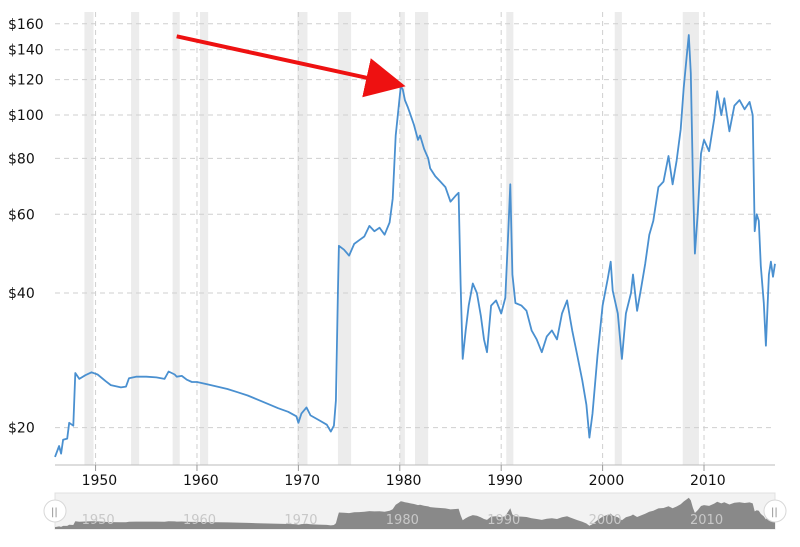 The width and height of the screenshot is (800, 547). What do you see at coordinates (708, 481) in the screenshot?
I see `x-tick-label: 2010` at bounding box center [708, 481].